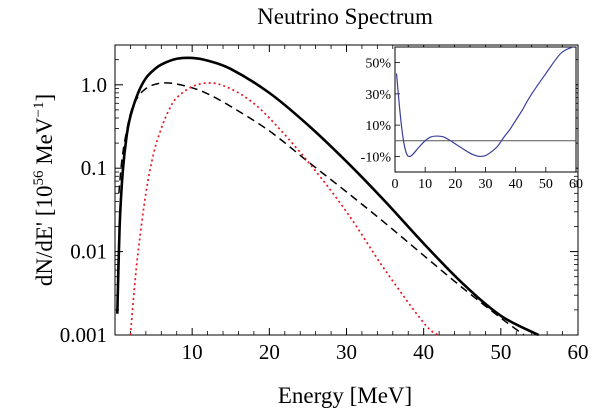 This screenshot has width=600, height=413. I want to click on inset-plot-series, so click(484, 102).